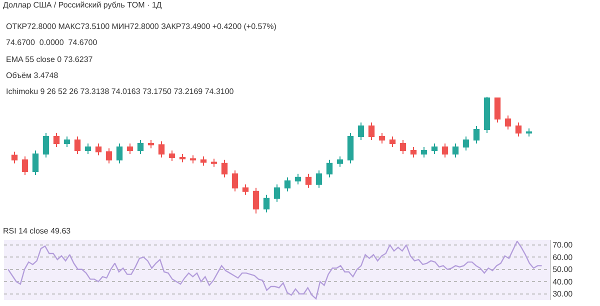 The width and height of the screenshot is (600, 306). I want to click on text: Объём 3.4748, so click(32, 75).